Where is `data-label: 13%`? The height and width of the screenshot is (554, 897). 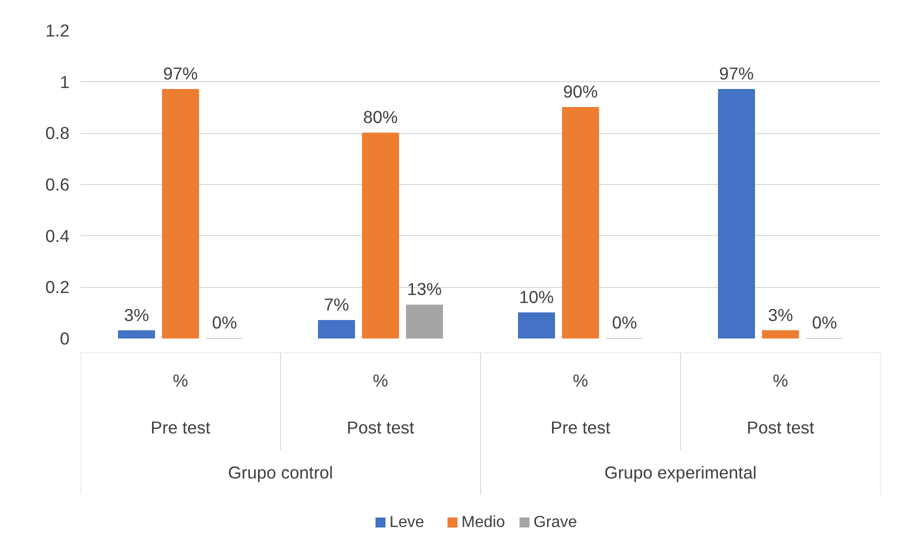 data-label: 13% is located at coordinates (424, 289).